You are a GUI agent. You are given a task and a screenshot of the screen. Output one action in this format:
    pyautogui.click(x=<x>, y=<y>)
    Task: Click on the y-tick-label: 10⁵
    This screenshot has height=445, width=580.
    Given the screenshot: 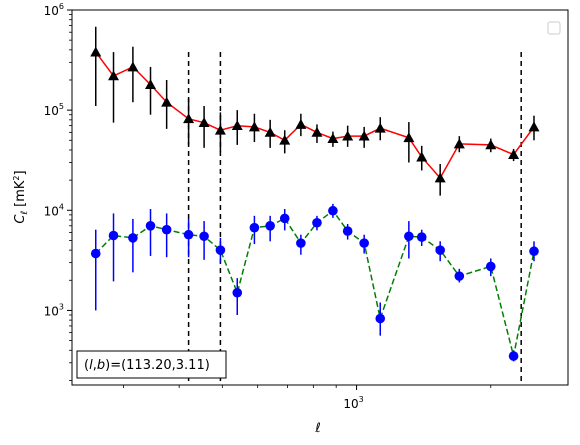 What is the action you would take?
    pyautogui.click(x=54, y=110)
    